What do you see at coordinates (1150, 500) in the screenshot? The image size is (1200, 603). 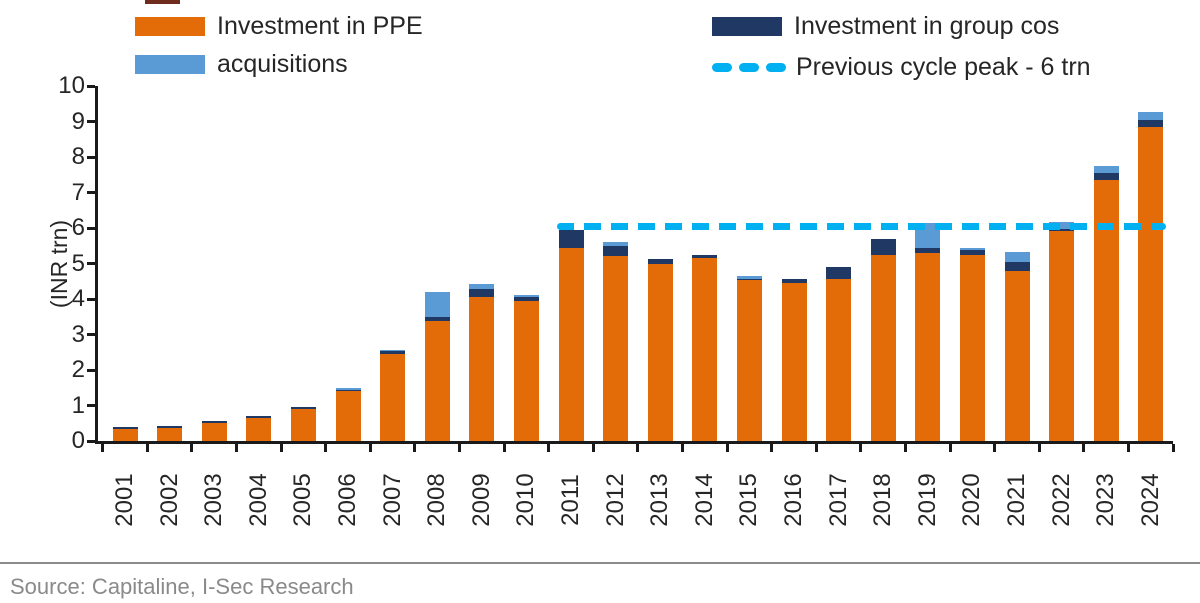 I see `x-axis-label-2024: 2024` at bounding box center [1150, 500].